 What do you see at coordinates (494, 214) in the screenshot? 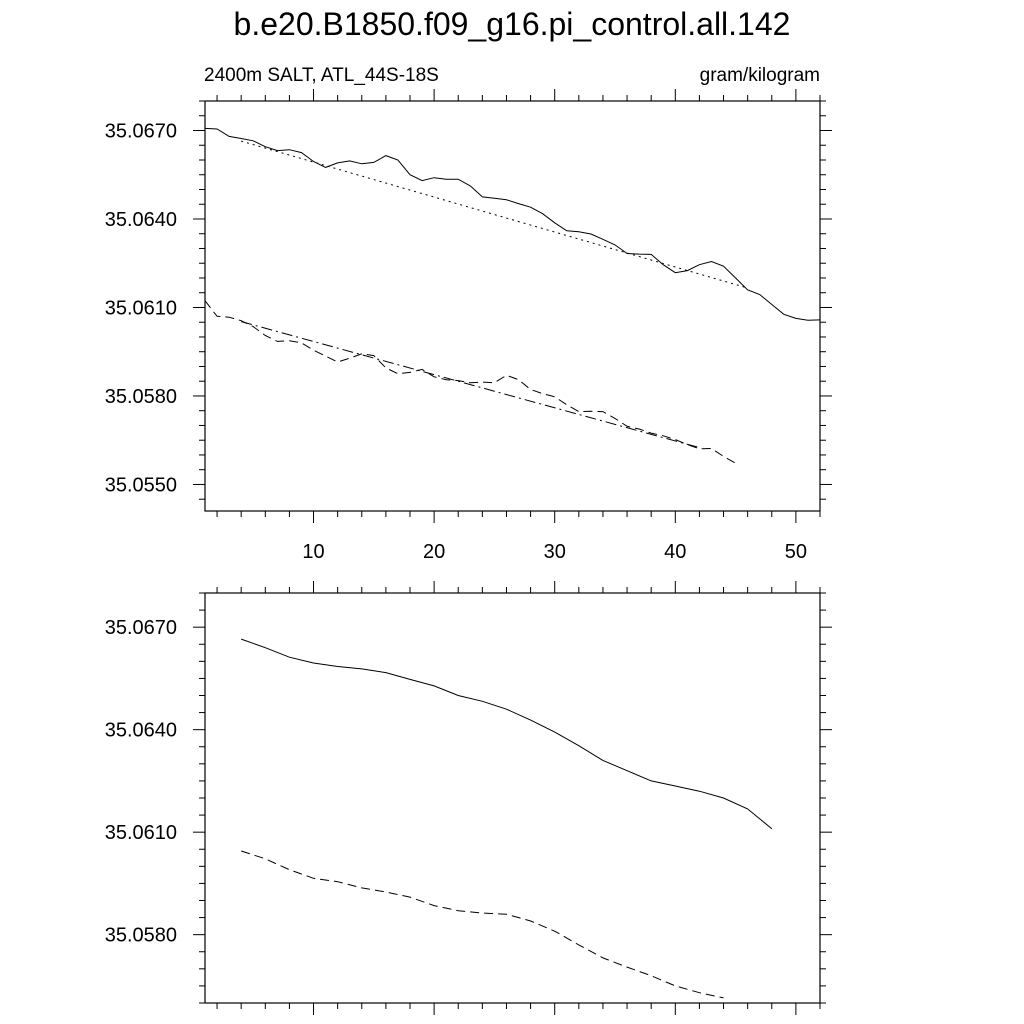
I see `series-line-dotted` at bounding box center [494, 214].